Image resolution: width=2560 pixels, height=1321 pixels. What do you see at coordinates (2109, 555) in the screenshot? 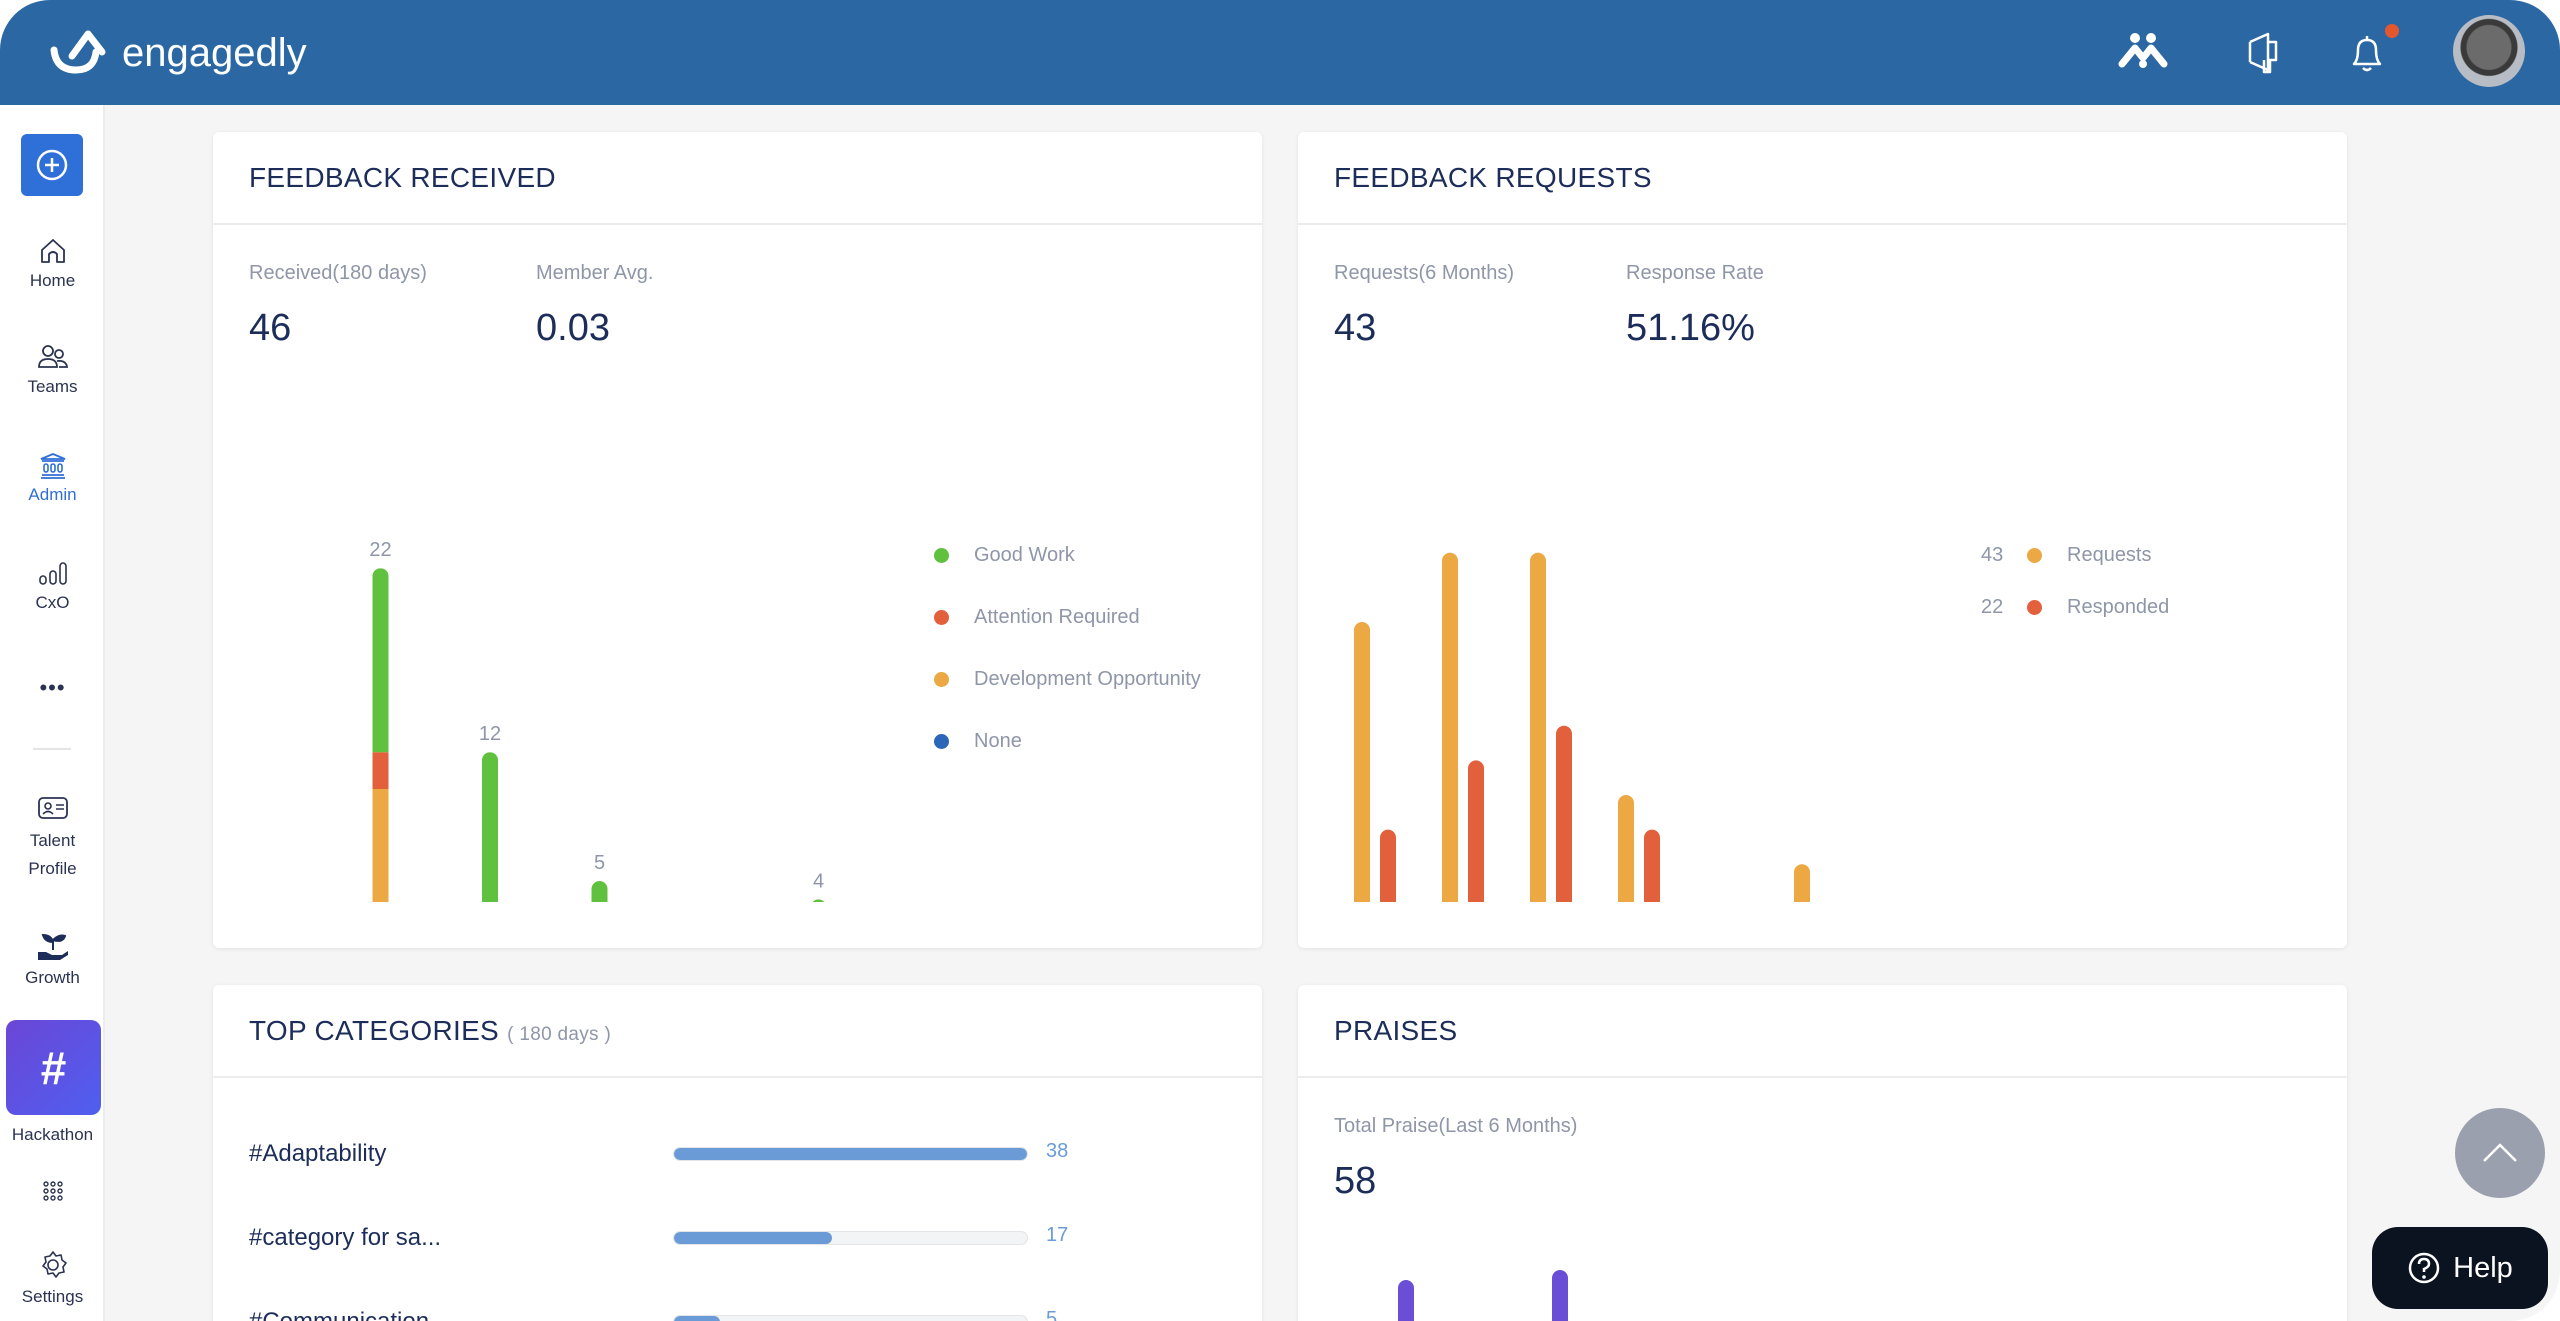
I see `legend-label: Requests` at bounding box center [2109, 555].